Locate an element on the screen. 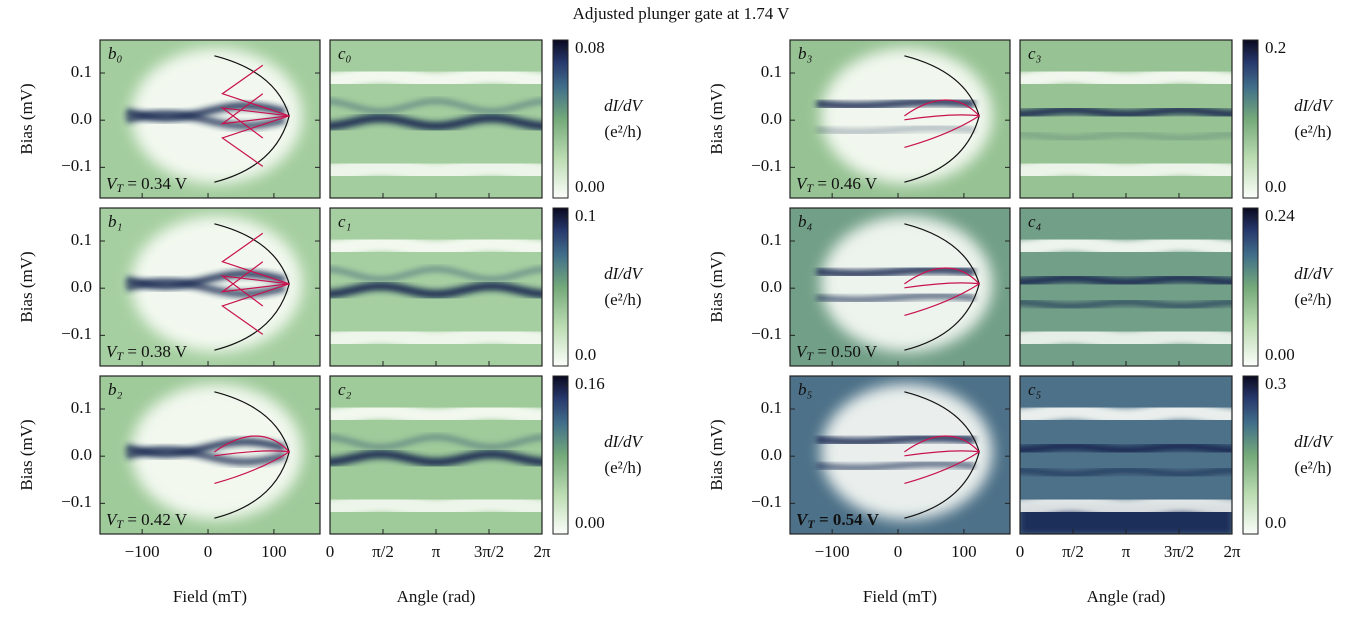 The image size is (1363, 629). annotation-text: = 0.54 V is located at coordinates (847, 519).